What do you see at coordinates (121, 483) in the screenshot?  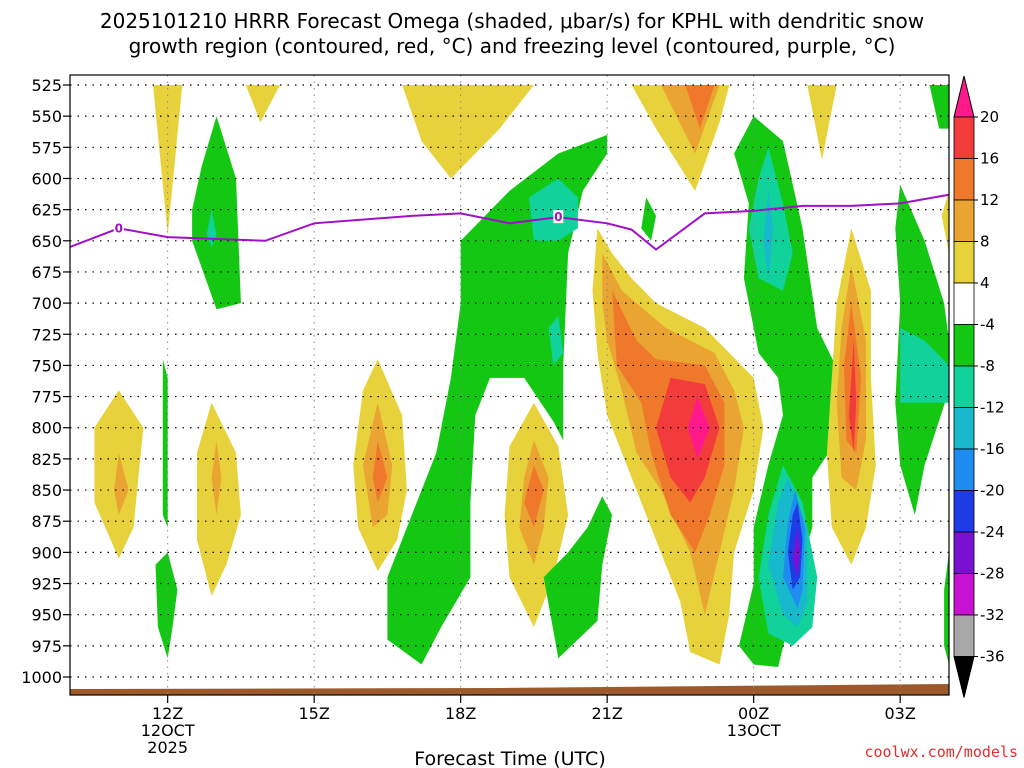 I see `omega-region-r9` at bounding box center [121, 483].